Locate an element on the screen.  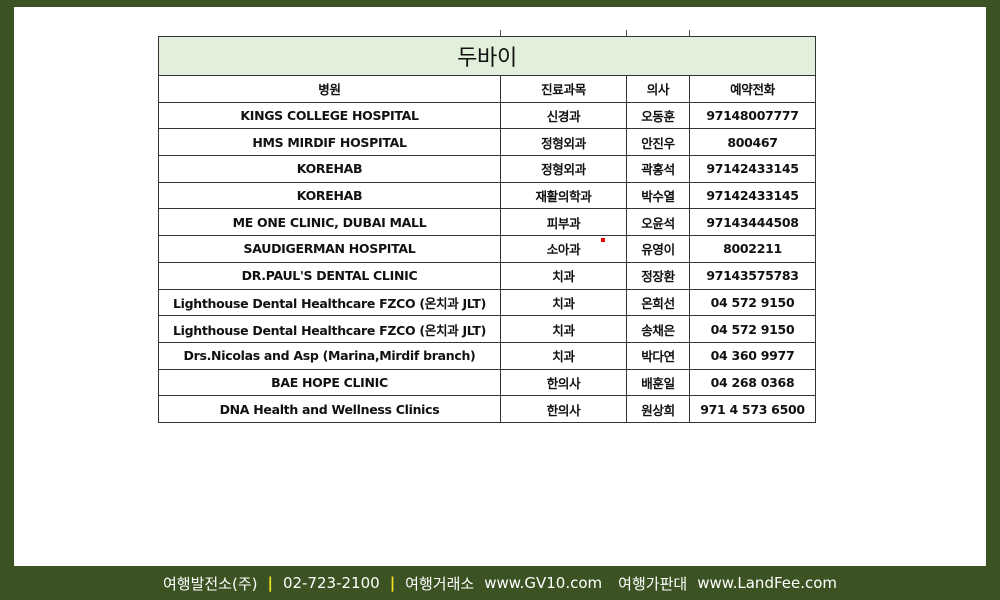
footer-company: 여행발전소(주) is located at coordinates (210, 583).